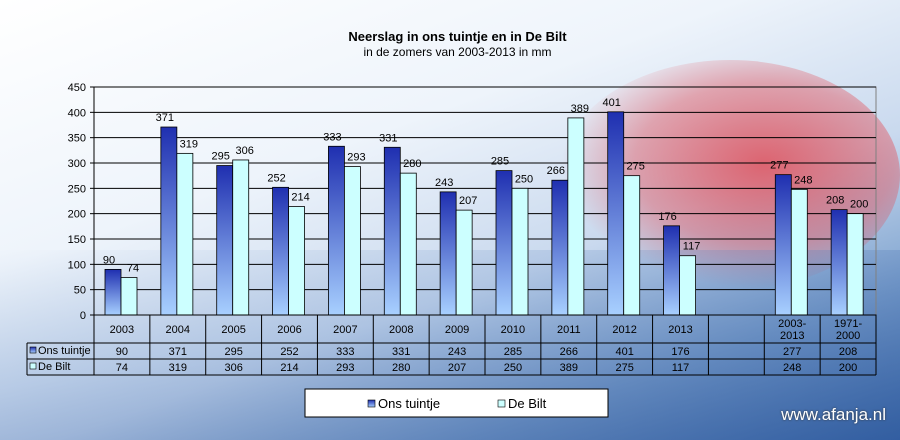 Image resolution: width=900 pixels, height=440 pixels. I want to click on table-cell: 208, so click(848, 352).